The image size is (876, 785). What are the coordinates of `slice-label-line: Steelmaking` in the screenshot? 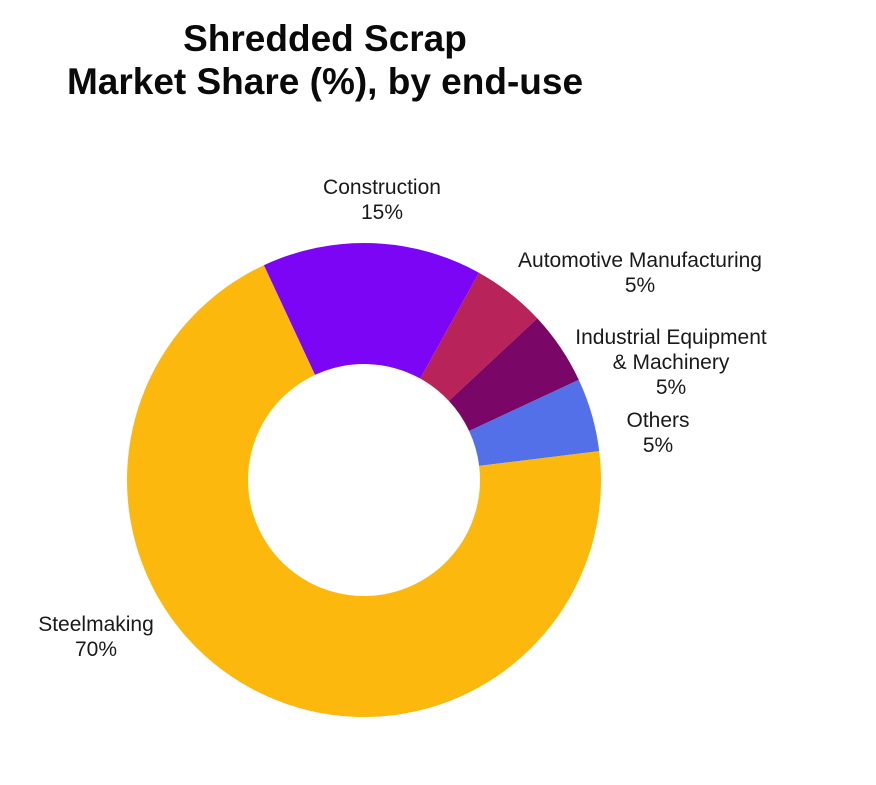 It's located at (96, 624).